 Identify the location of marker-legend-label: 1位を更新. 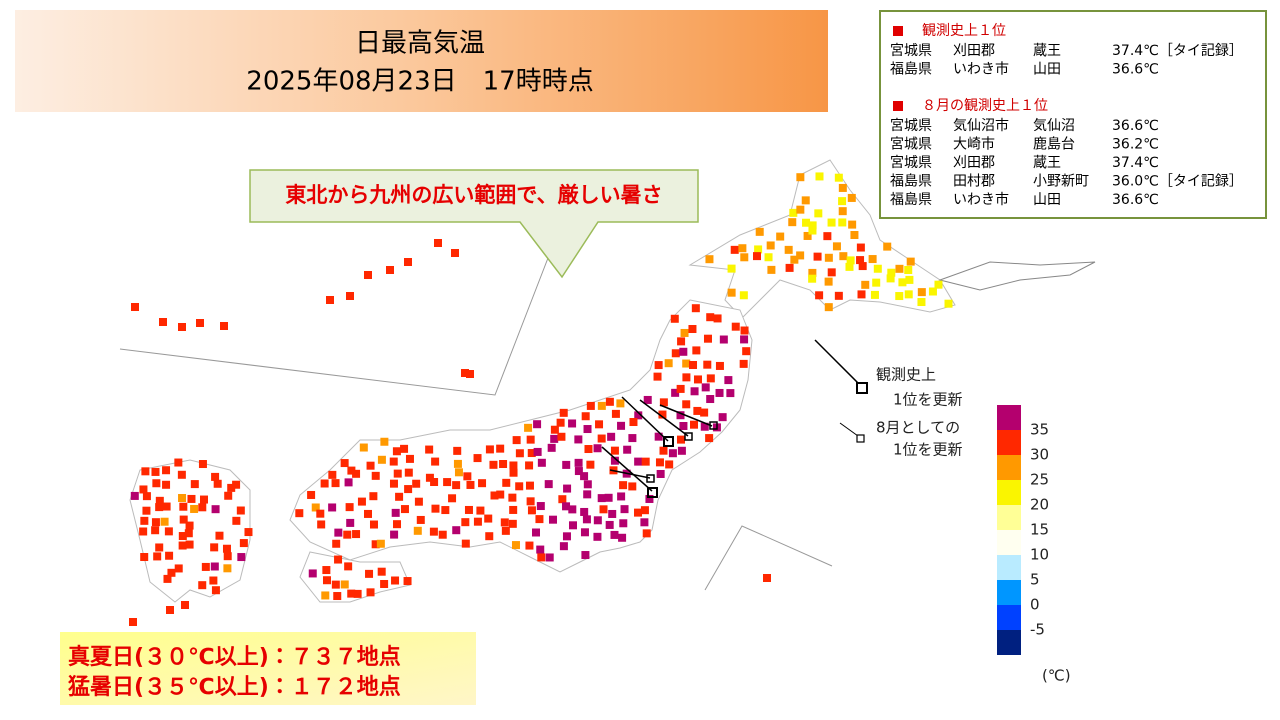
(928, 450).